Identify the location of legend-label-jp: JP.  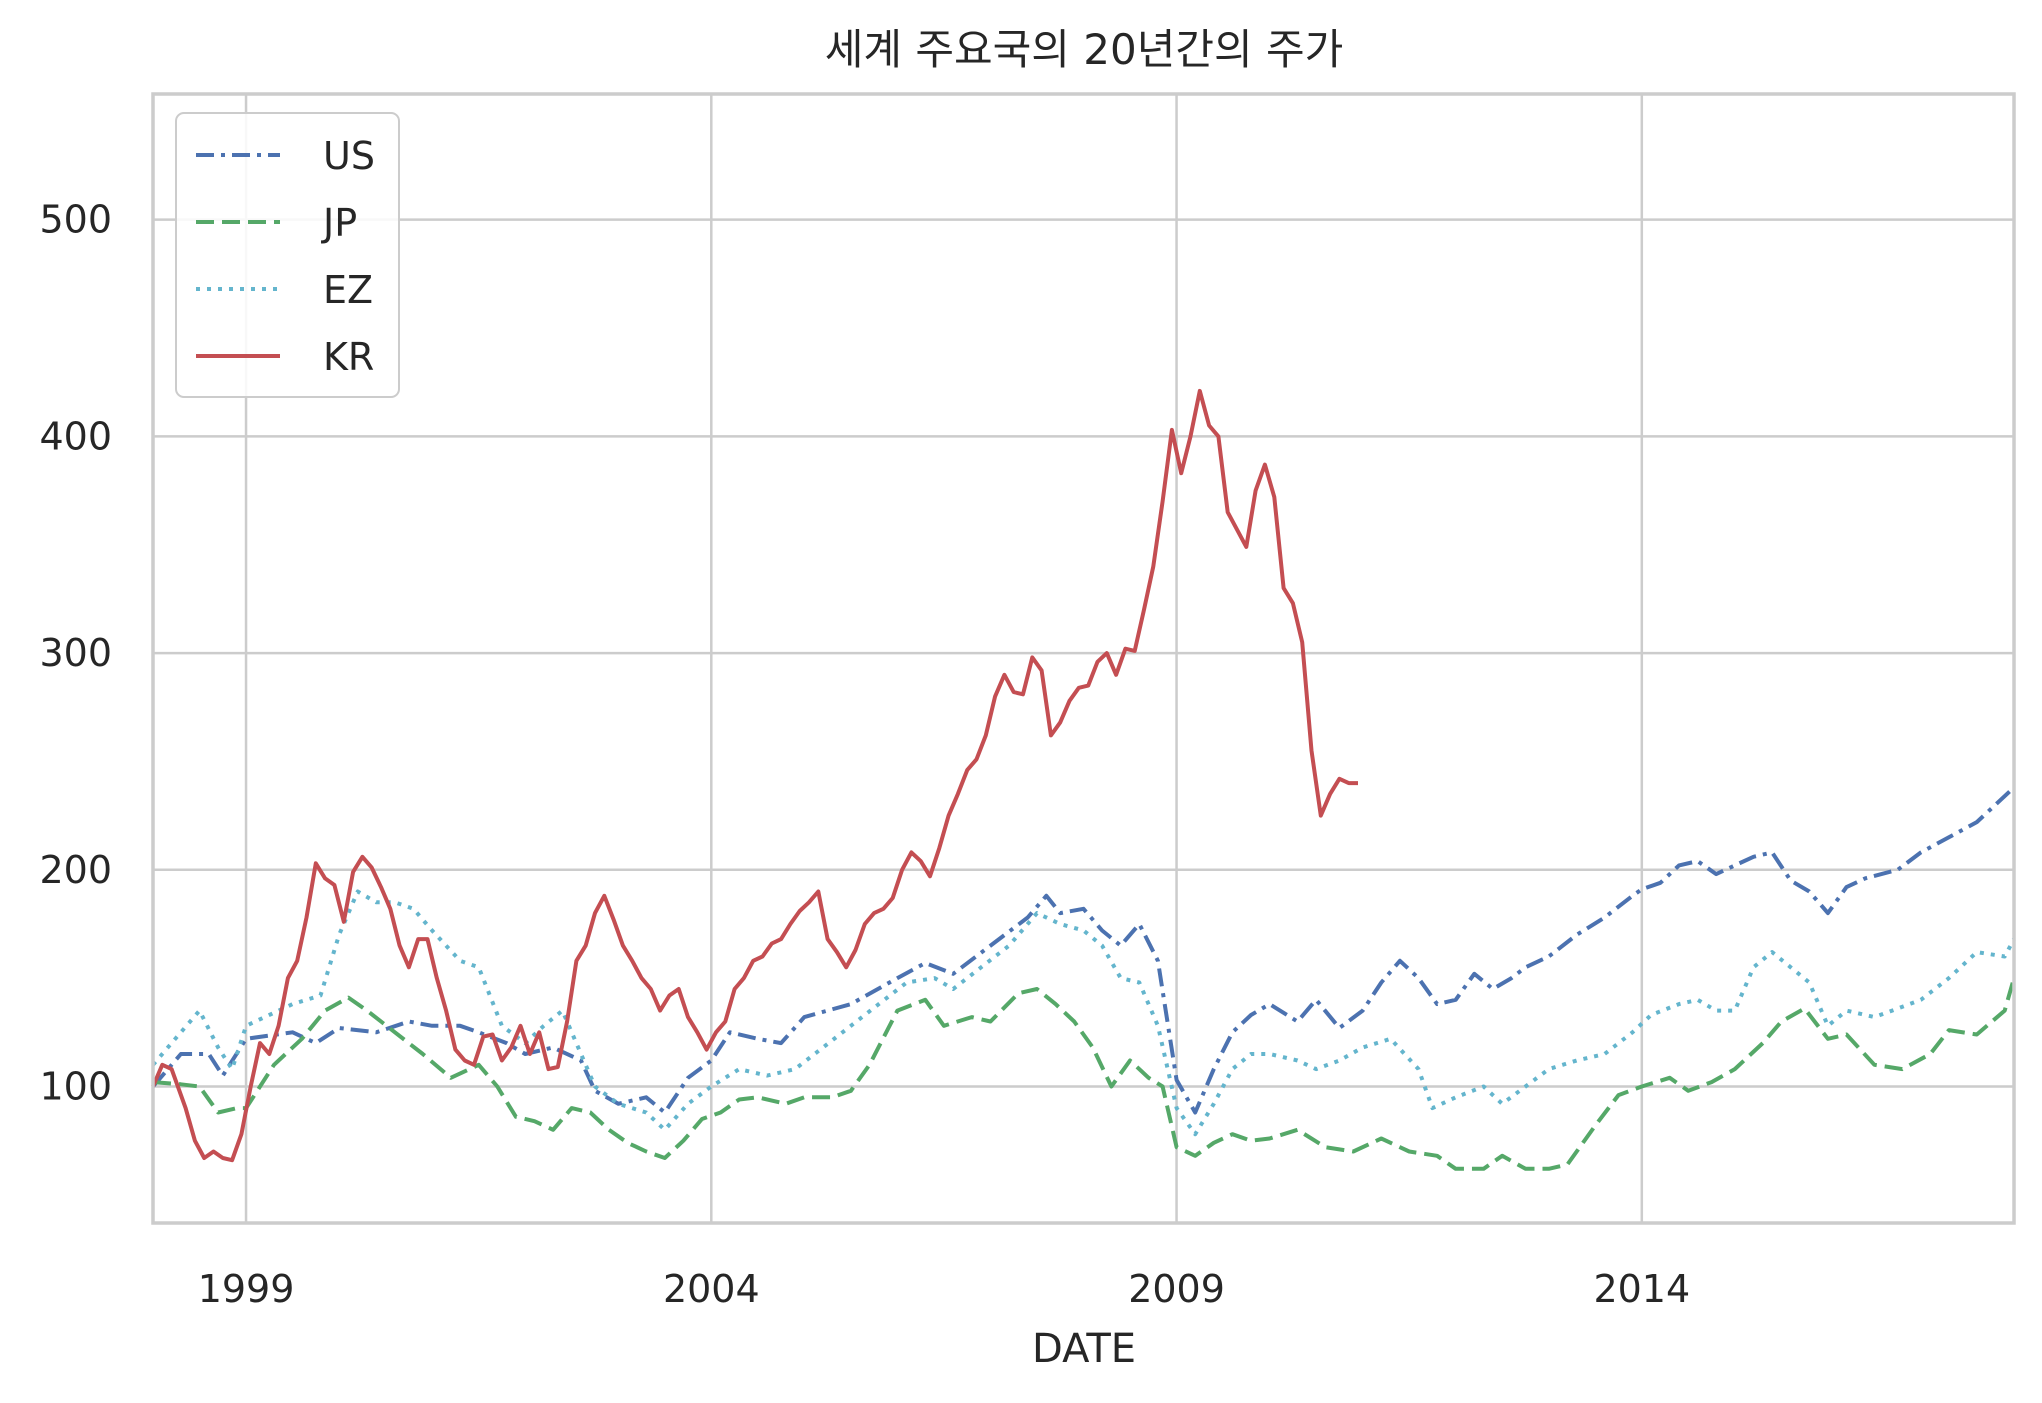
(339, 223).